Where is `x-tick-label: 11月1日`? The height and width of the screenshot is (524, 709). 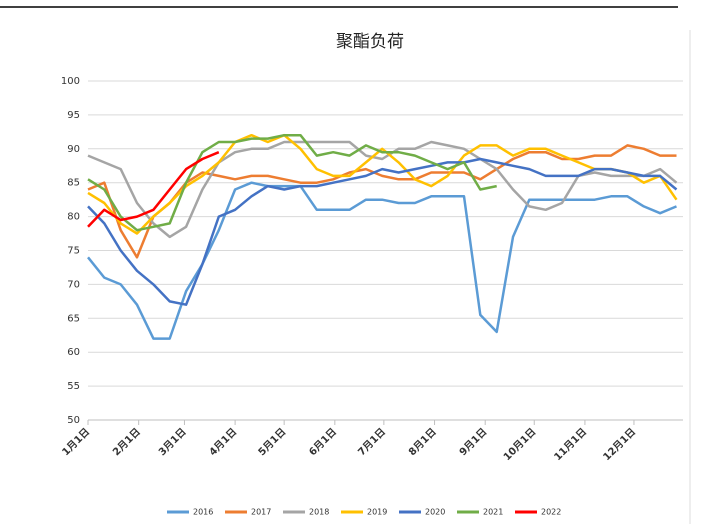 x-tick-label: 11月1日 is located at coordinates (570, 444).